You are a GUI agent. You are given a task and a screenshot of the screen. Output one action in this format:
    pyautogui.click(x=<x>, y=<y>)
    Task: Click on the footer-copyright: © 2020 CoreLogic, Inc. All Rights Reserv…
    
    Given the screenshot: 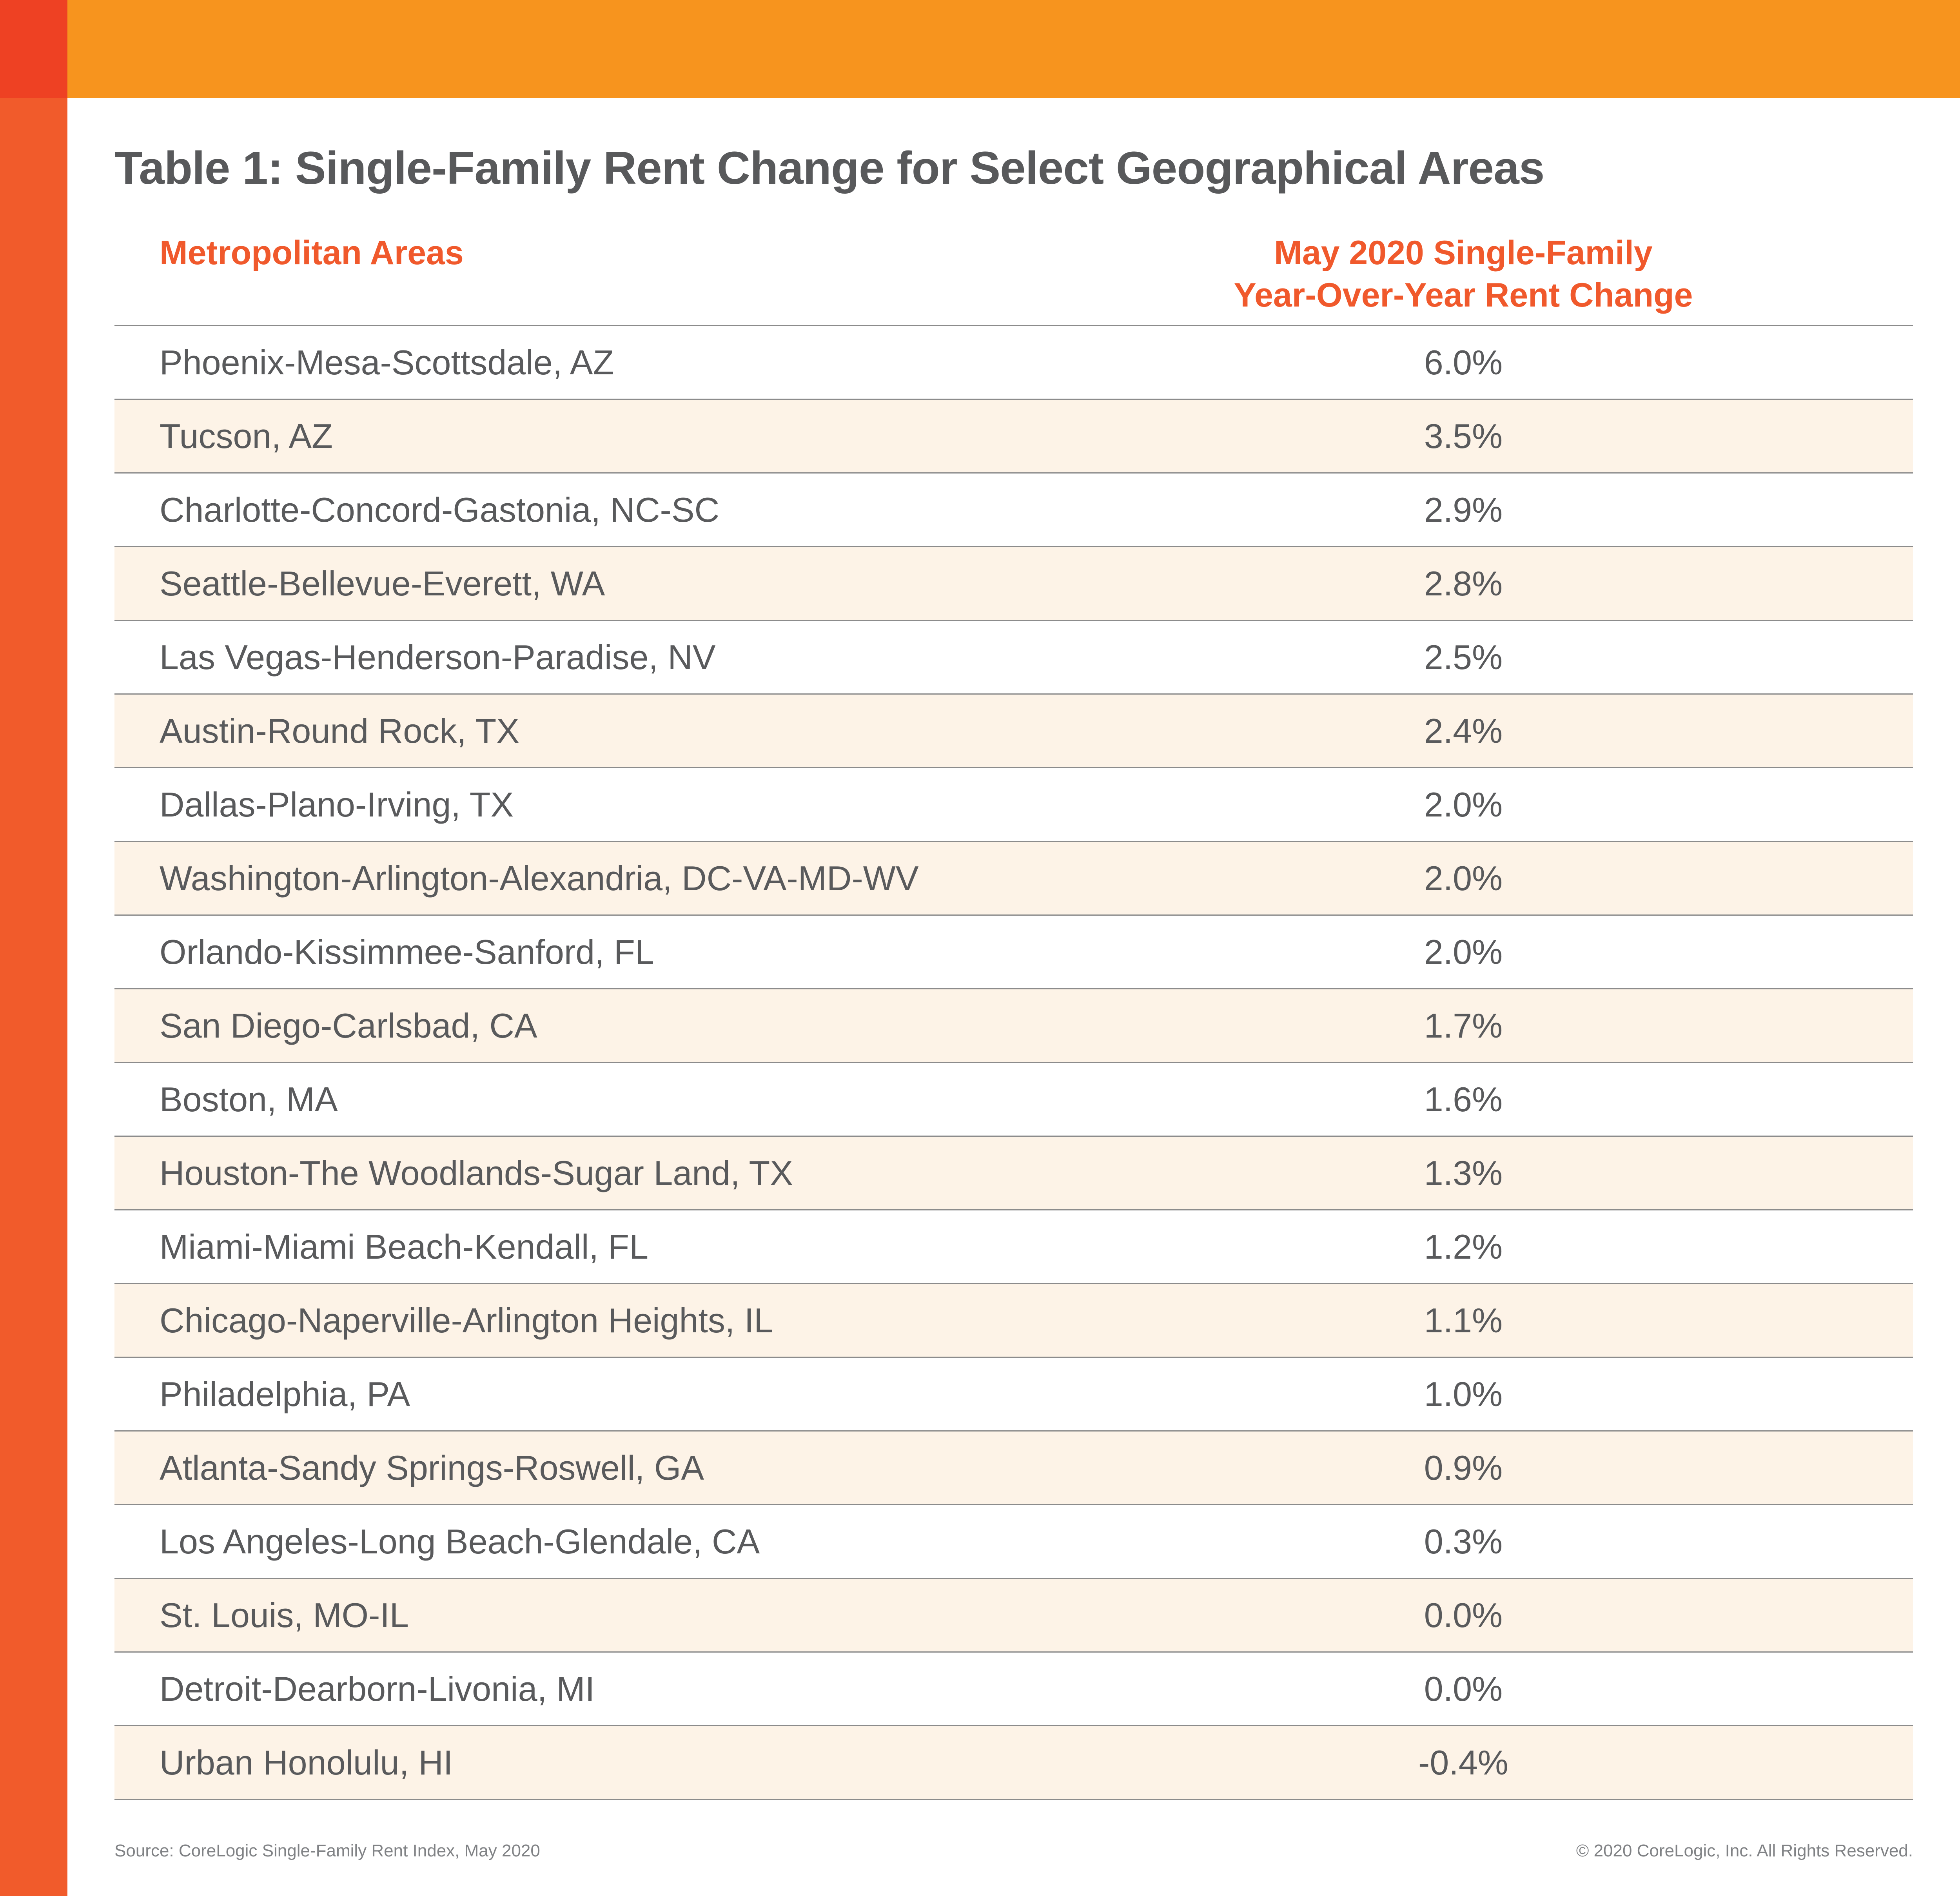 What is the action you would take?
    pyautogui.click(x=1744, y=1850)
    